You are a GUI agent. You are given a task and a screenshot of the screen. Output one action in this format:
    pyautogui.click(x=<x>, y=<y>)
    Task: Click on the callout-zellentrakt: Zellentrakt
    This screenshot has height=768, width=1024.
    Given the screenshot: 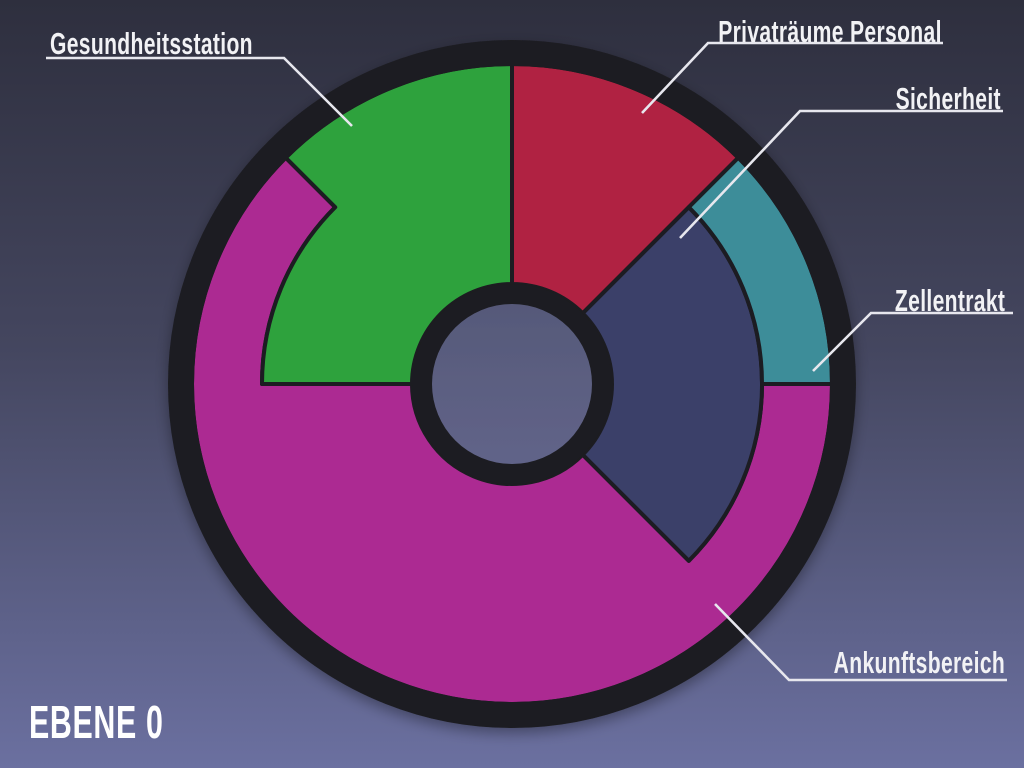 What is the action you would take?
    pyautogui.click(x=924, y=300)
    